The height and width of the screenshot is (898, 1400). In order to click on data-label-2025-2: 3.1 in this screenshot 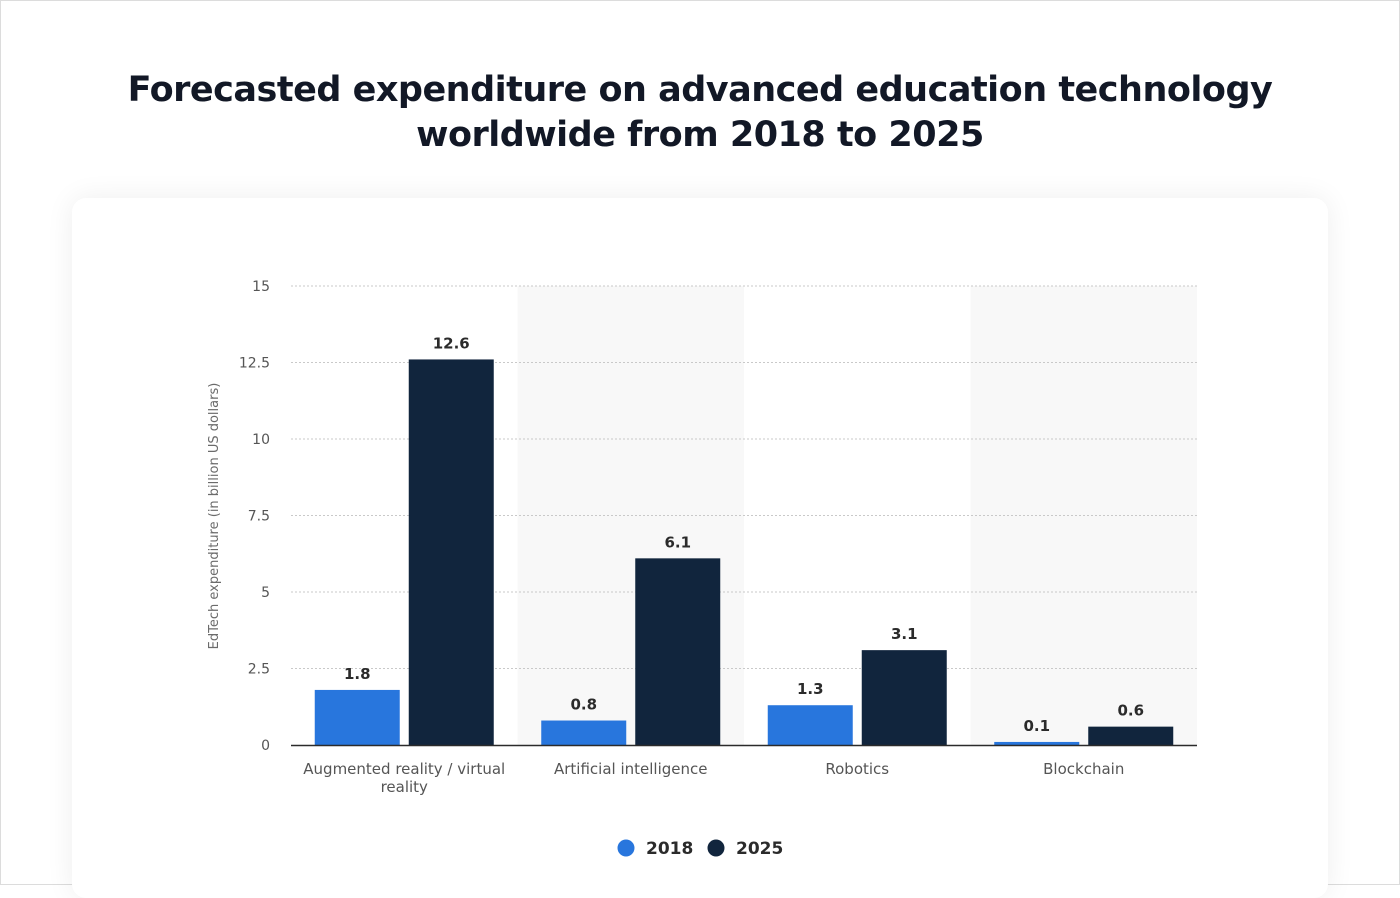, I will do `click(904, 634)`.